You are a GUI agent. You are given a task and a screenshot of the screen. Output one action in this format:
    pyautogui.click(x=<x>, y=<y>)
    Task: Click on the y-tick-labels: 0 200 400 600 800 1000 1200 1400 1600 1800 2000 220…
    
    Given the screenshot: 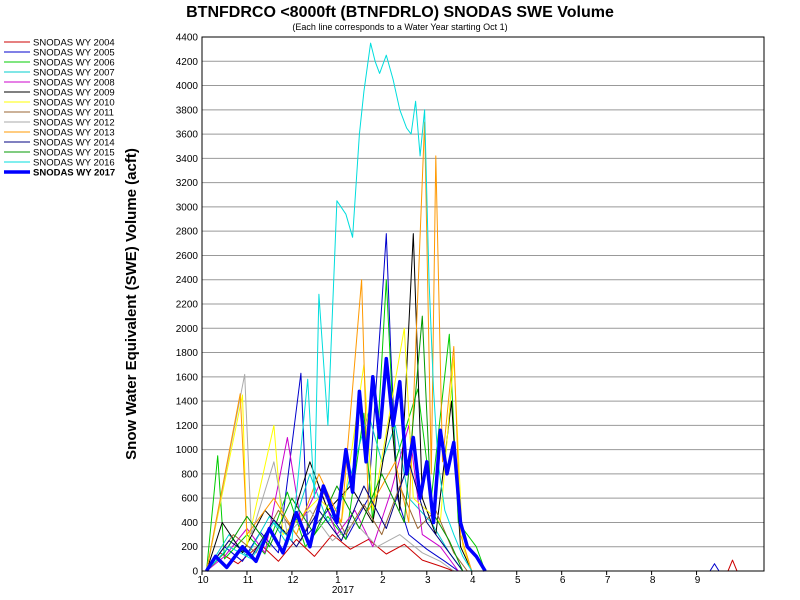 What is the action you would take?
    pyautogui.click(x=187, y=305)
    